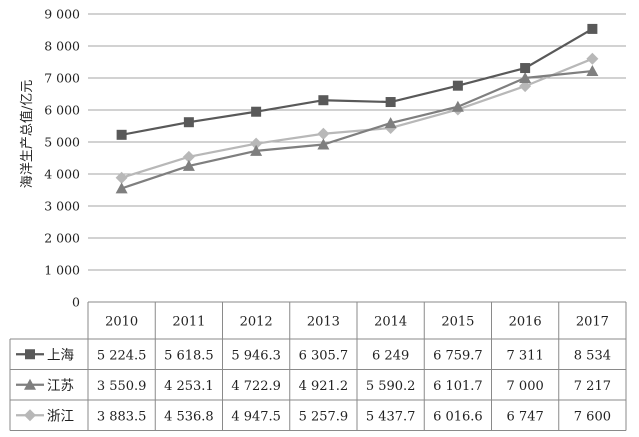 The height and width of the screenshot is (437, 639). What do you see at coordinates (60, 386) in the screenshot?
I see `legend-label: 江苏` at bounding box center [60, 386].